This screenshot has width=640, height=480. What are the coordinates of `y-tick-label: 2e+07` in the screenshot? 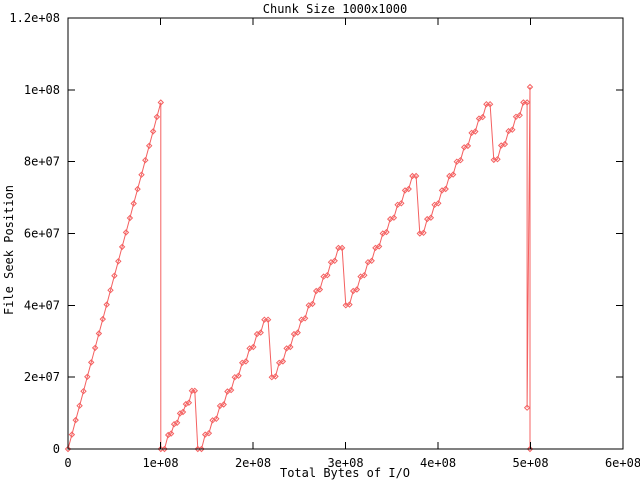 It's located at (42, 377).